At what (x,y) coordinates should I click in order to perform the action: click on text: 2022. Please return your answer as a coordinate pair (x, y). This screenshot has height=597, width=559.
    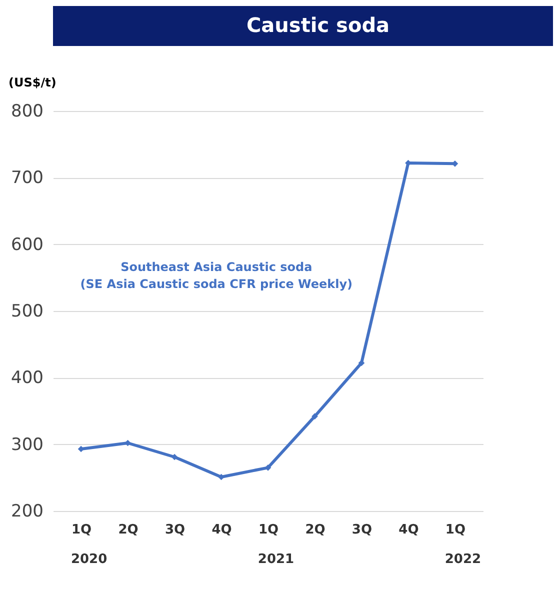
    Looking at the image, I should click on (463, 559).